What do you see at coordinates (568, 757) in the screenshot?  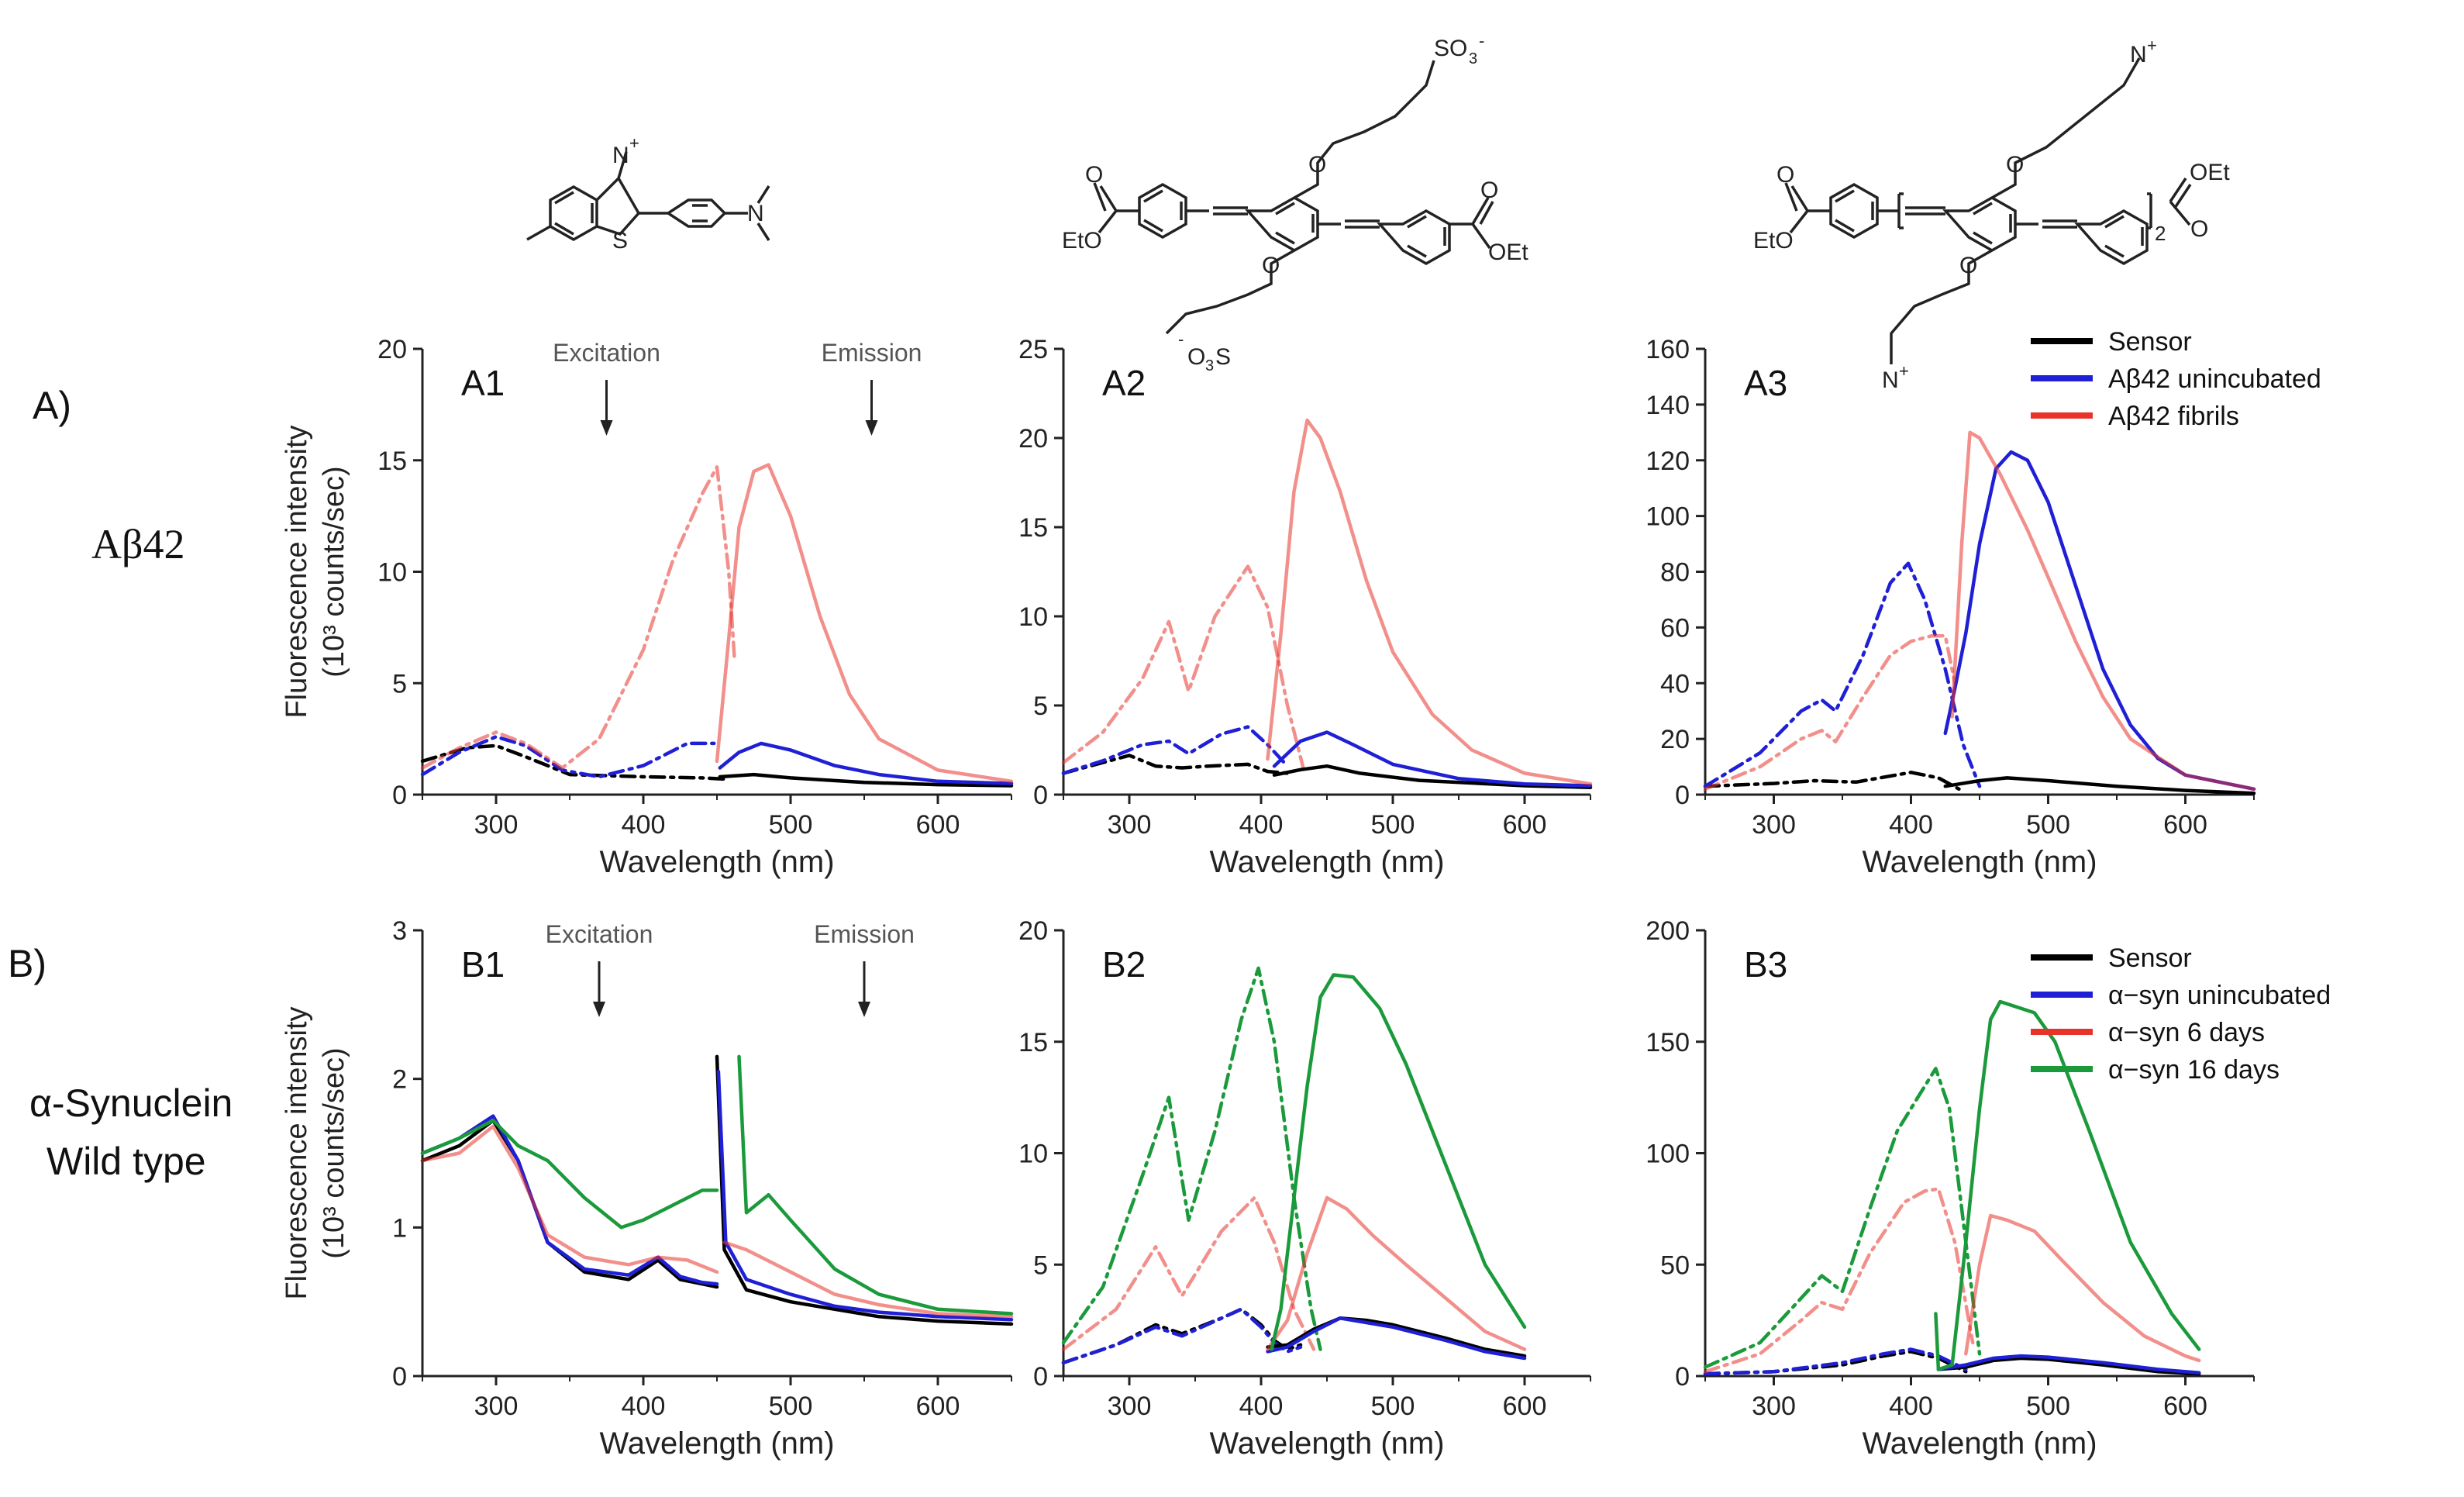 I see `a1-series-a-42-unincubated-excitation` at bounding box center [568, 757].